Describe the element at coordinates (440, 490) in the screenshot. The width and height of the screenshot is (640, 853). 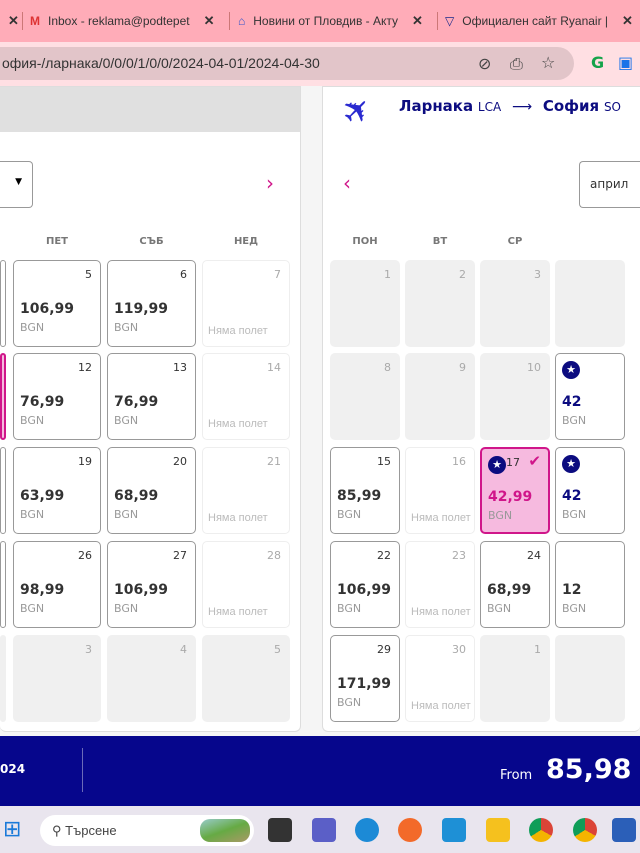
I see `calendar-day: 16 Няма полет` at that location.